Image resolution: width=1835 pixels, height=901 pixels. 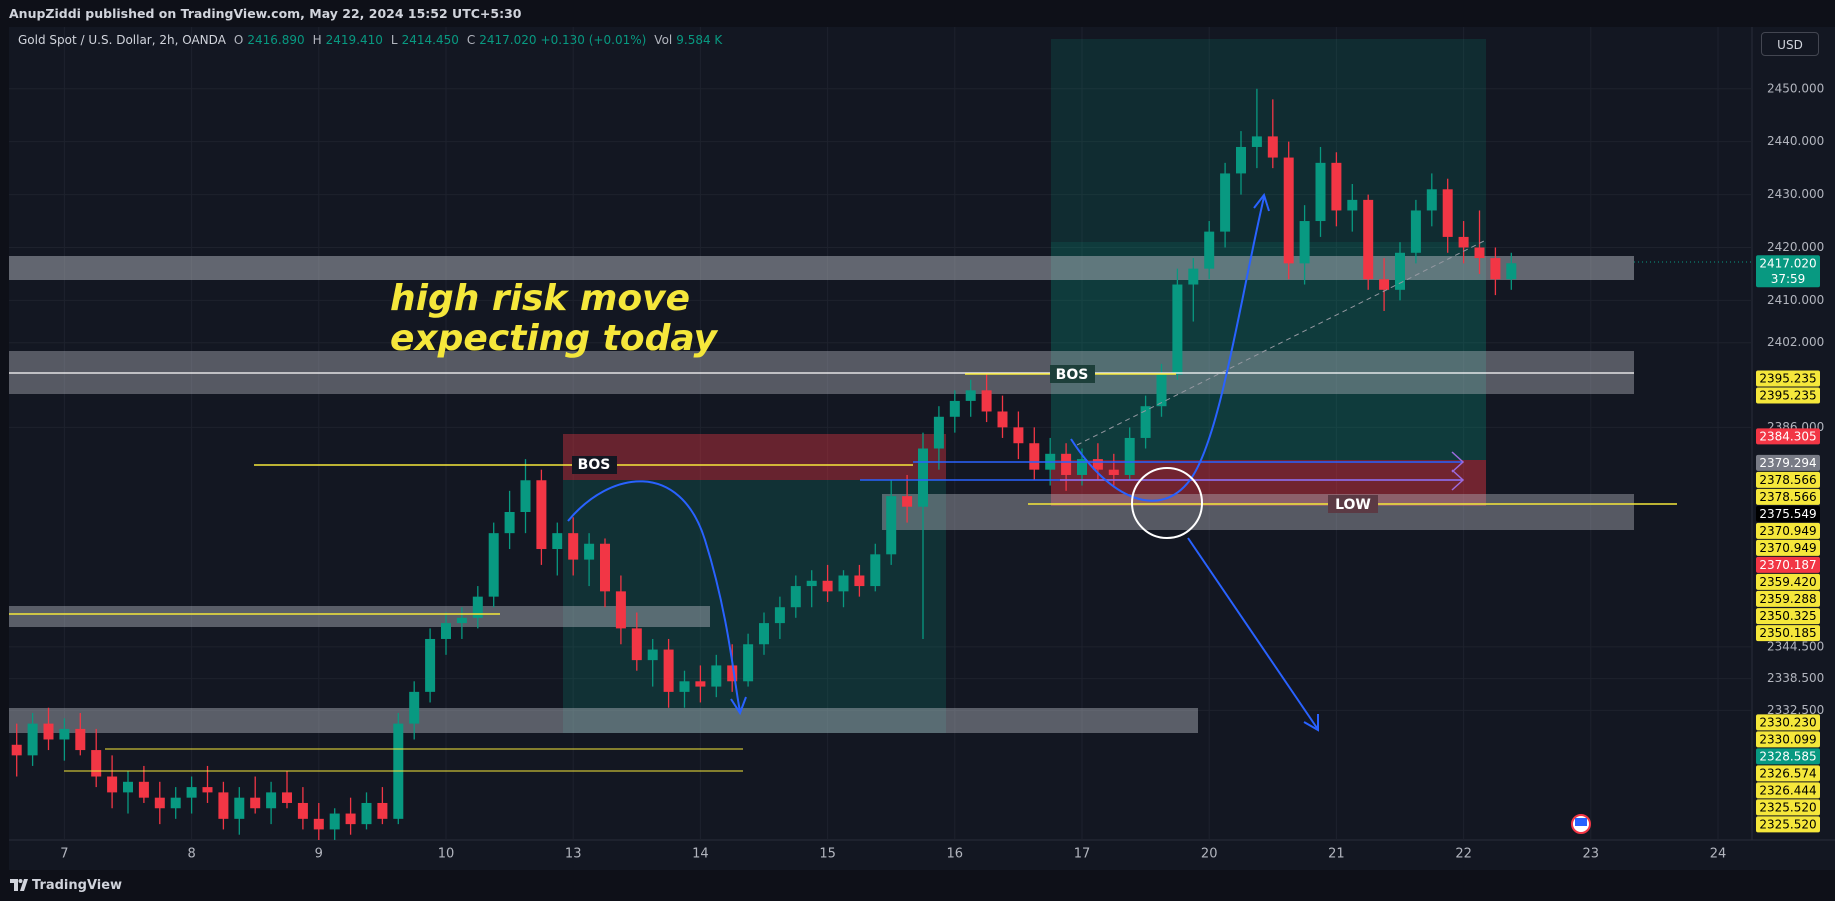 What do you see at coordinates (573, 854) in the screenshot?
I see `x-tick-label: 13` at bounding box center [573, 854].